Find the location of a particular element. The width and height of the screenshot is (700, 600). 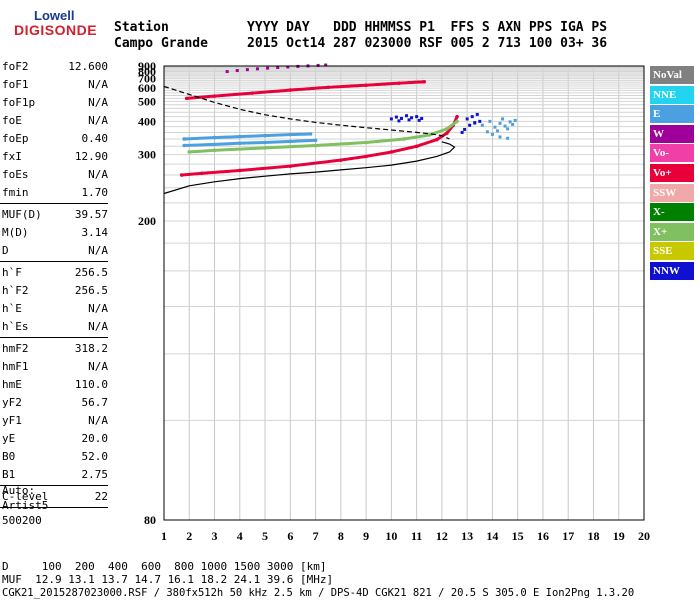

param-row: M(D) 3.14 is located at coordinates (55, 233).